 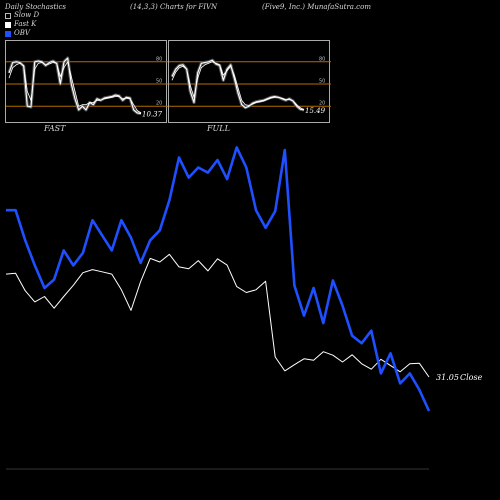 I want to click on fast-stochastic-plot: 80 50 20 10.37, so click(x=87, y=87).